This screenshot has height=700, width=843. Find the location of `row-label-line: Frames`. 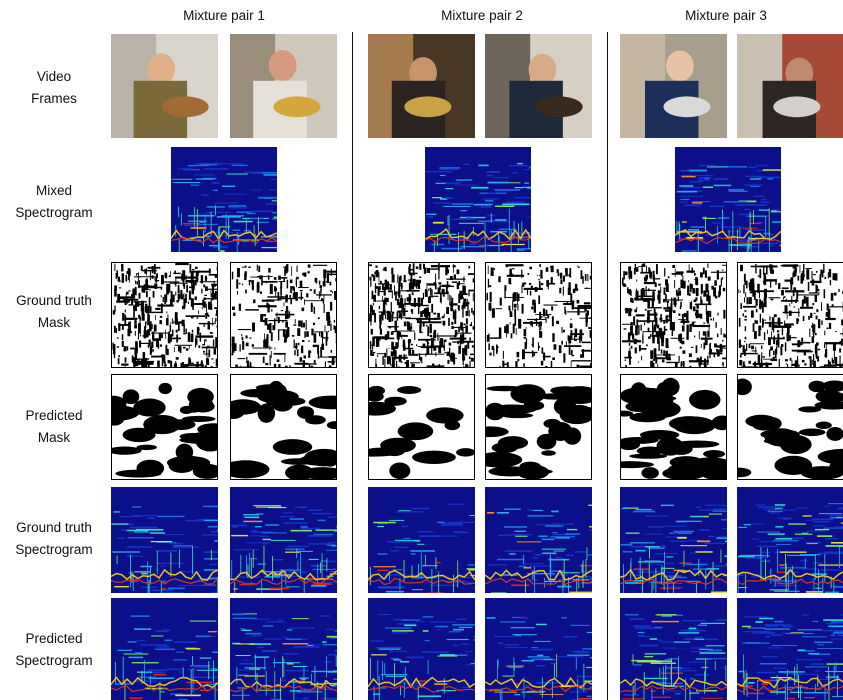

row-label-line: Frames is located at coordinates (54, 98).